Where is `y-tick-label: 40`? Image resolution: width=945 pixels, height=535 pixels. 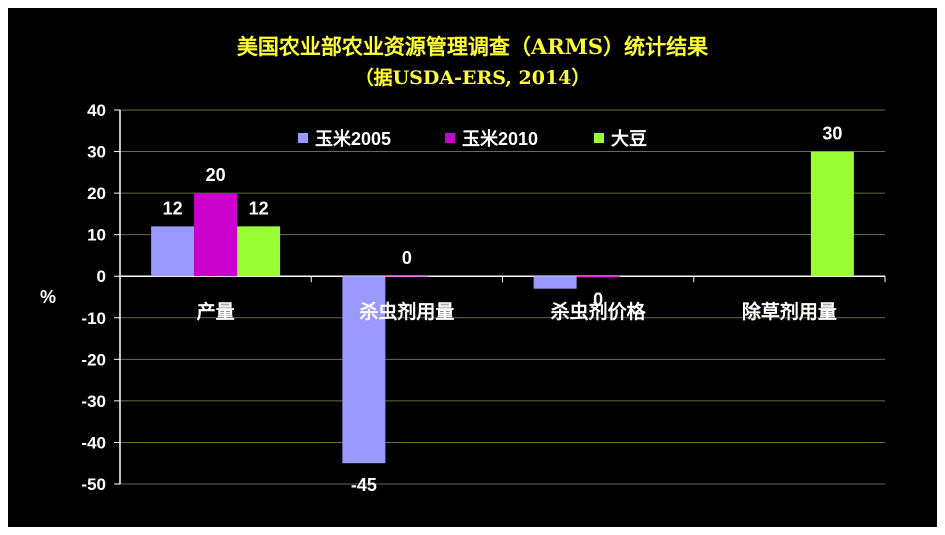 y-tick-label: 40 is located at coordinates (96, 110).